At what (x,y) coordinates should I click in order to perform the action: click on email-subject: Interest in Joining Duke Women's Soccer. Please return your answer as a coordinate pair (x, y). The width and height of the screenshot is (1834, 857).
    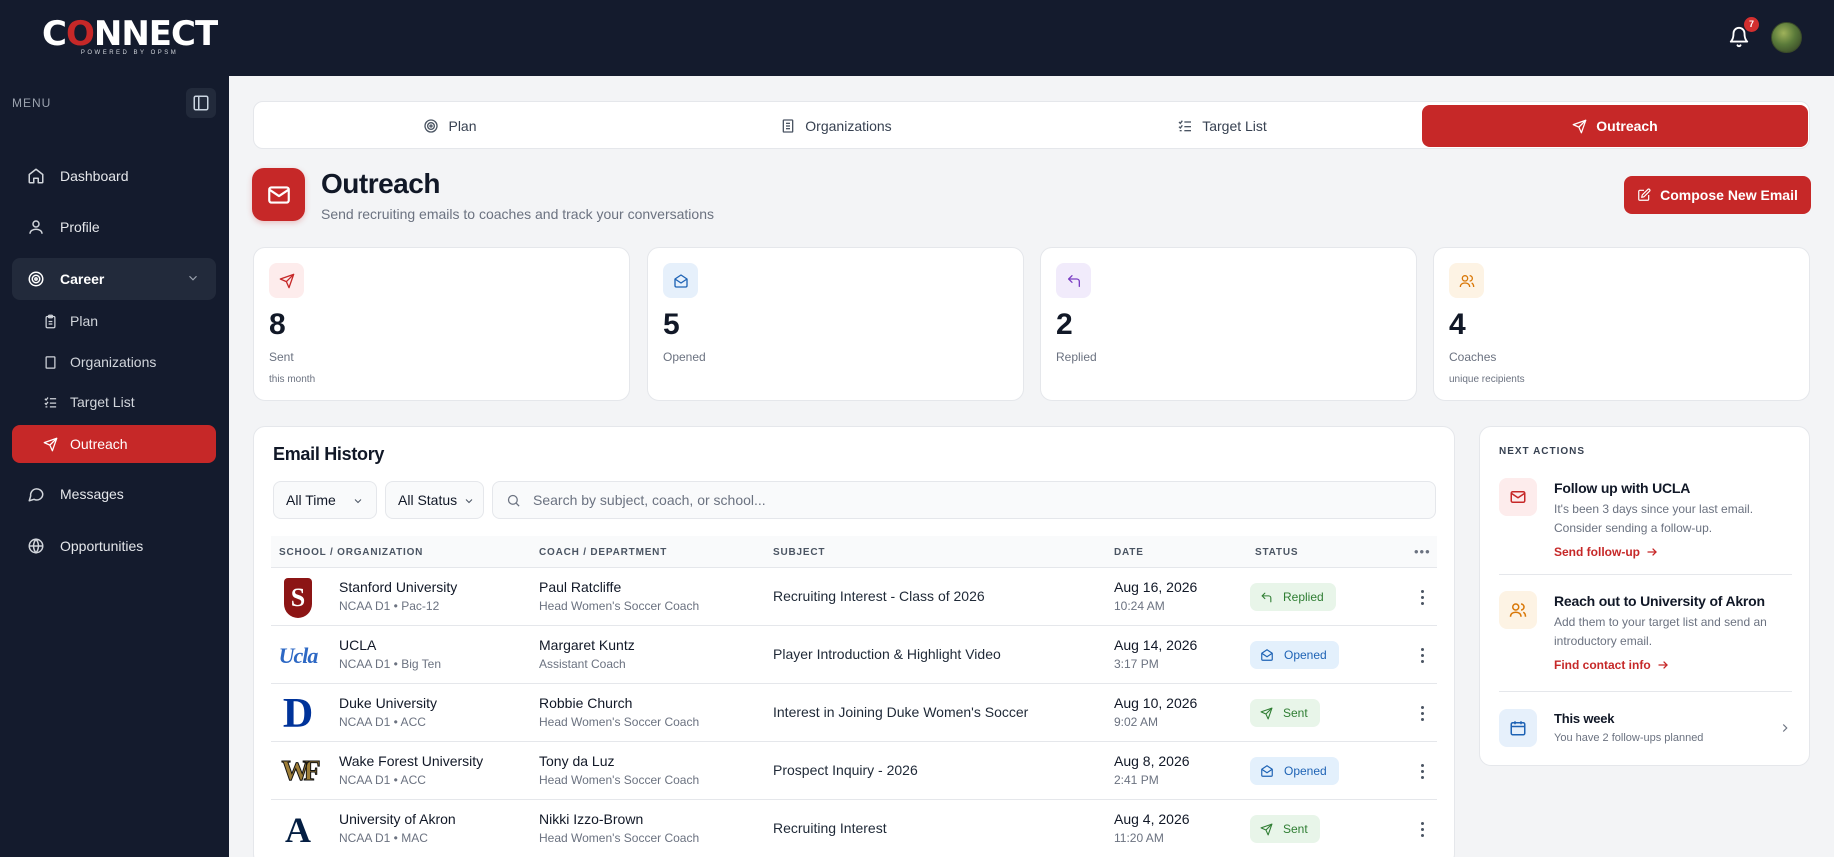
    Looking at the image, I should click on (901, 712).